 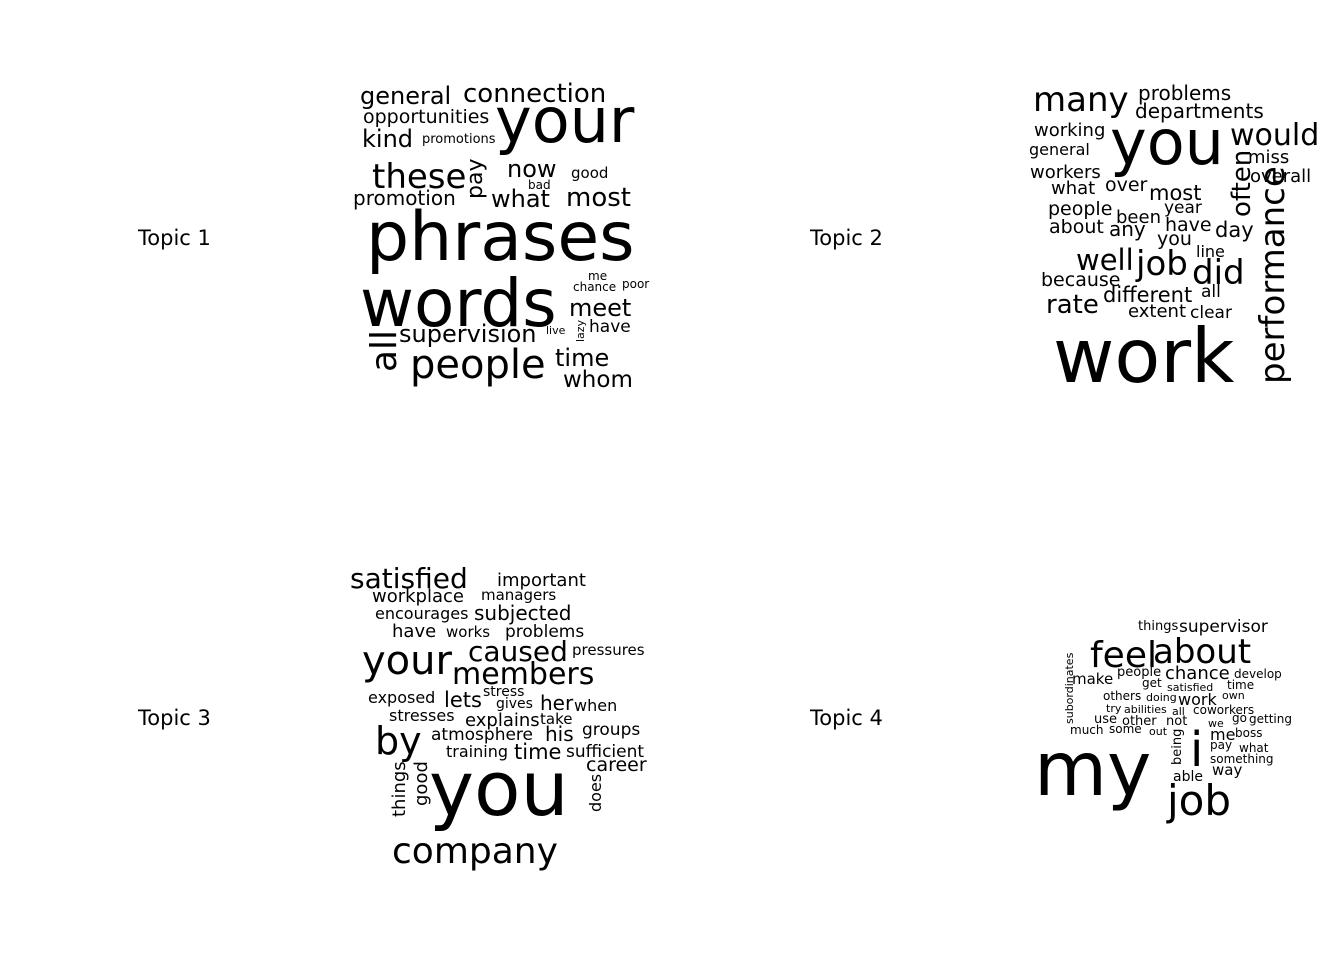 What do you see at coordinates (1092, 679) in the screenshot?
I see `cloud-word: make` at bounding box center [1092, 679].